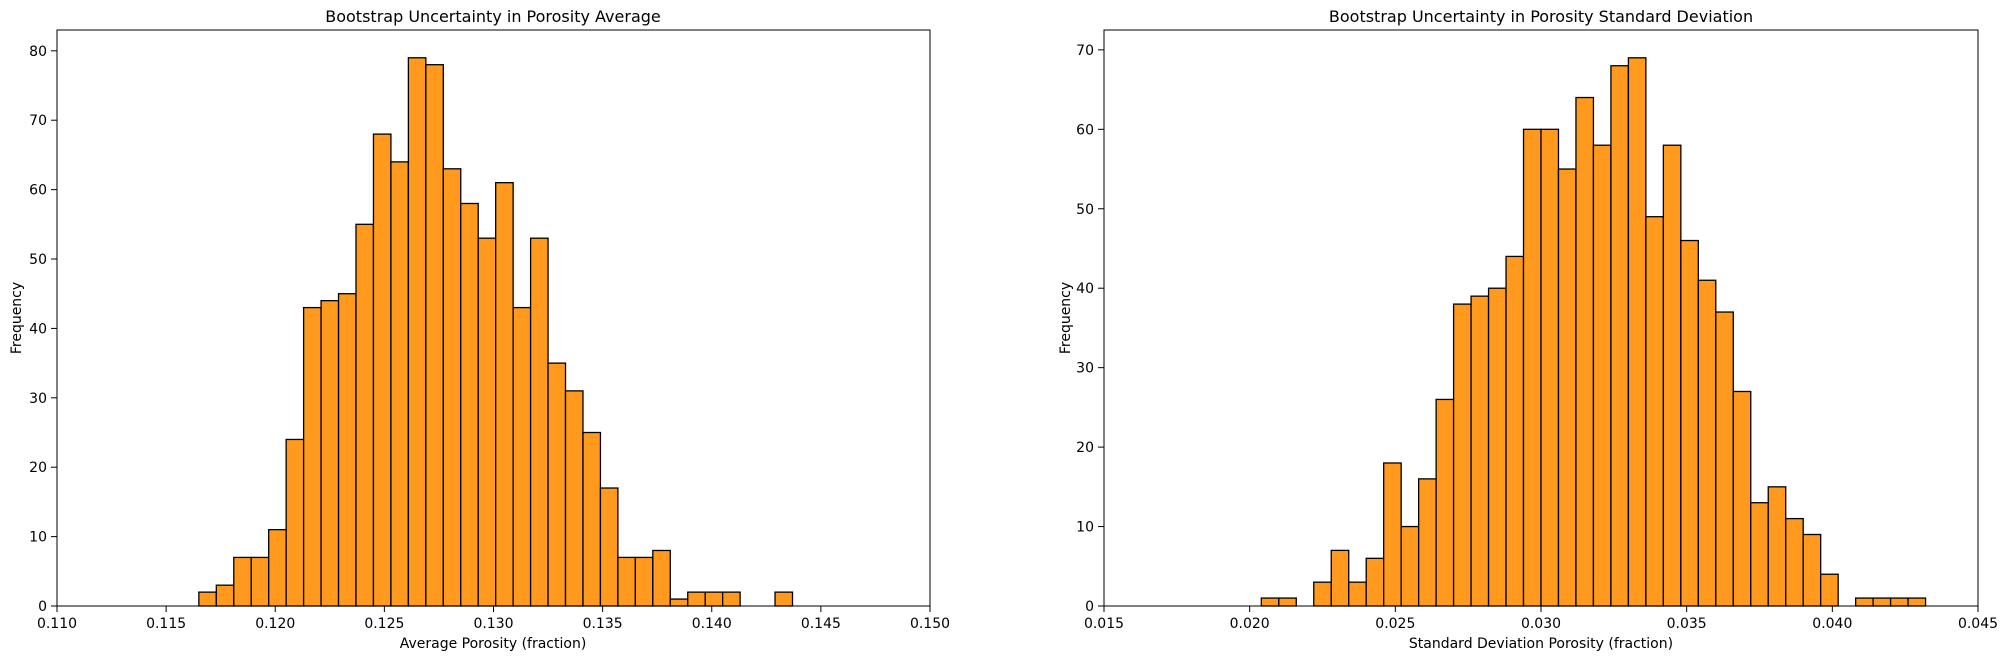 The width and height of the screenshot is (2006, 659). Describe the element at coordinates (1541, 644) in the screenshot. I see `x-axis-label: Standard Deviation Porosity (fraction)` at that location.